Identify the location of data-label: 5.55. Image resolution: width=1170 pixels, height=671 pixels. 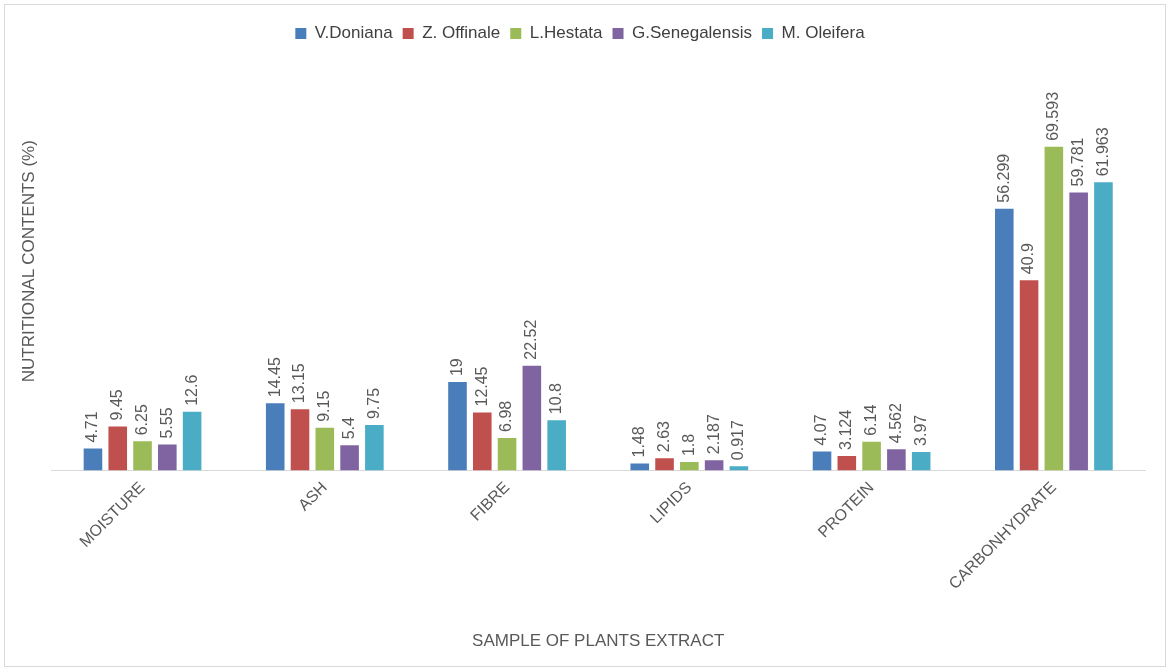
(166, 423).